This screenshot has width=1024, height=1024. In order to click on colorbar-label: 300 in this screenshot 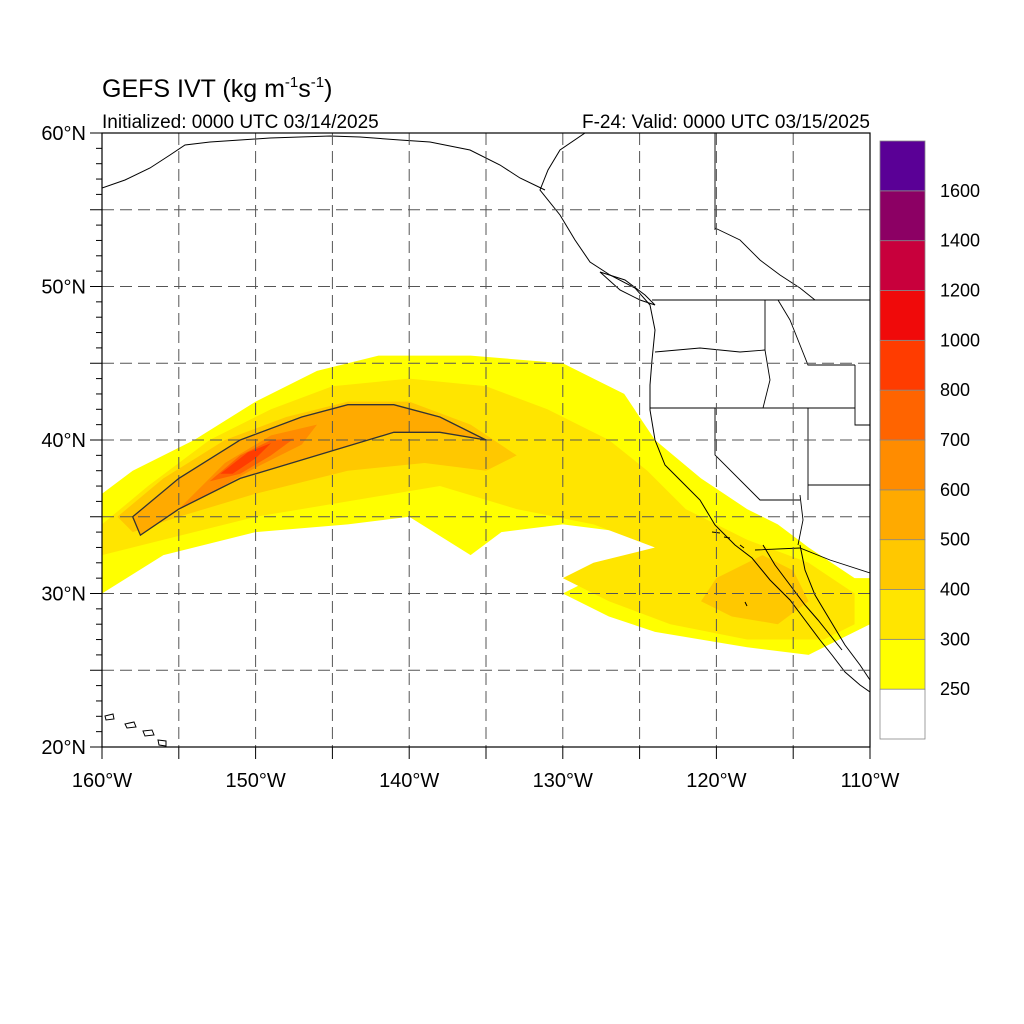, I will do `click(955, 639)`.